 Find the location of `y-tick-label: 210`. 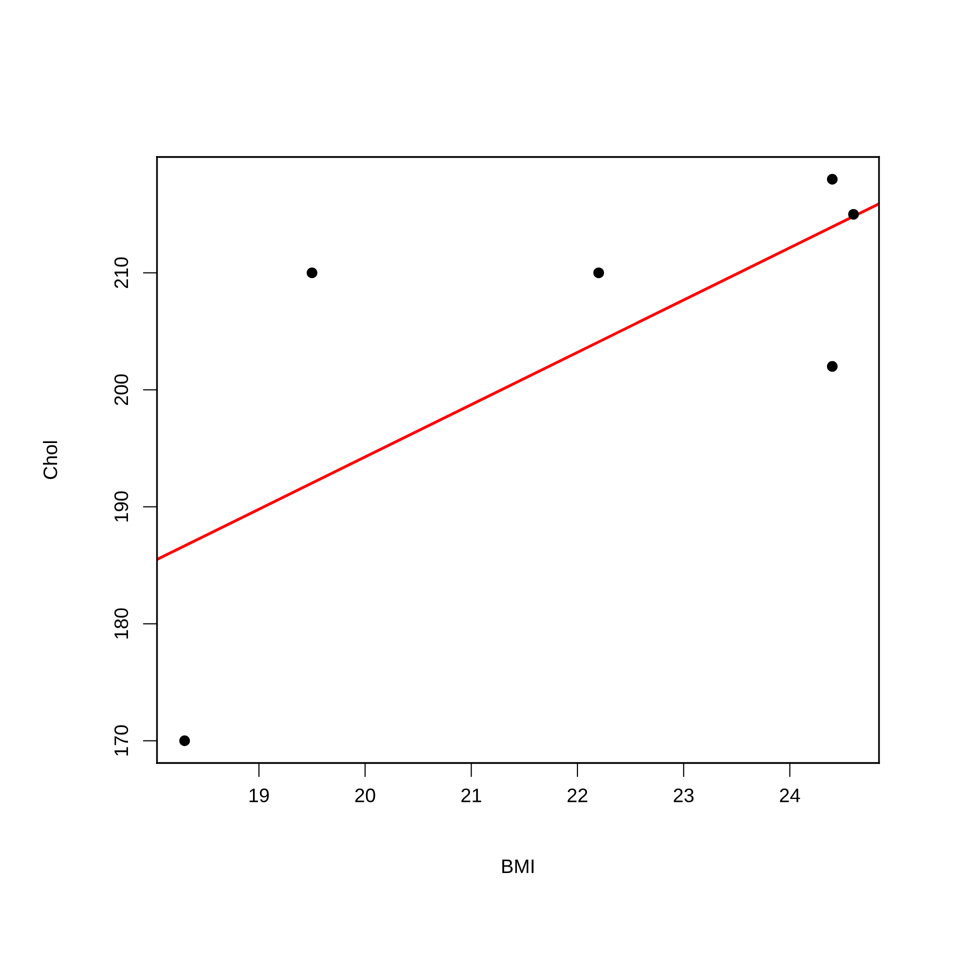

y-tick-label: 210 is located at coordinates (121, 272).